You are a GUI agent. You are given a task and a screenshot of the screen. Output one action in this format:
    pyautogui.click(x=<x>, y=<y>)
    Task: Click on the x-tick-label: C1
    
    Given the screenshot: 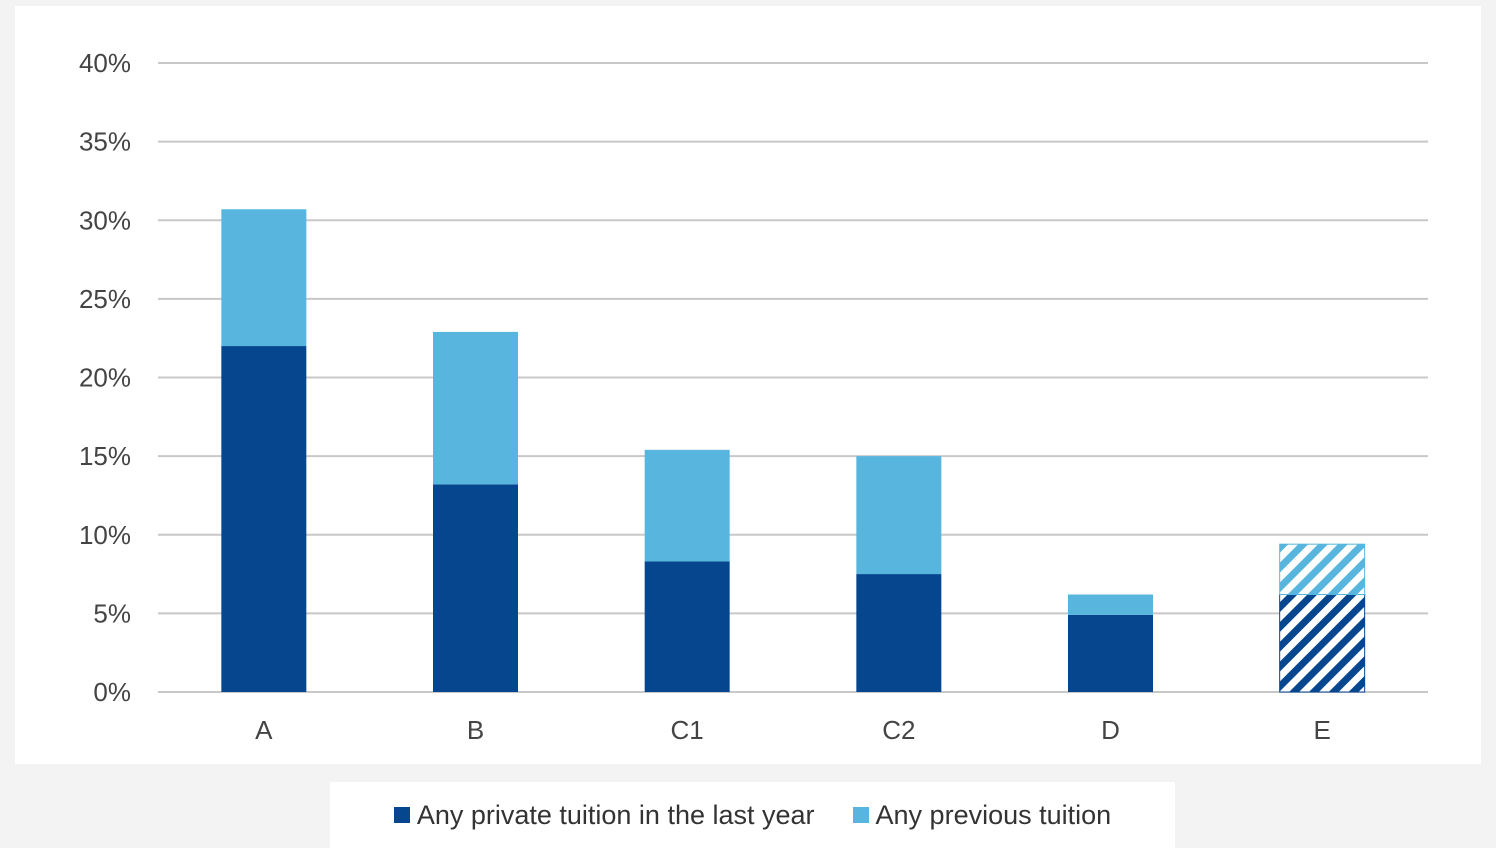 What is the action you would take?
    pyautogui.click(x=687, y=730)
    